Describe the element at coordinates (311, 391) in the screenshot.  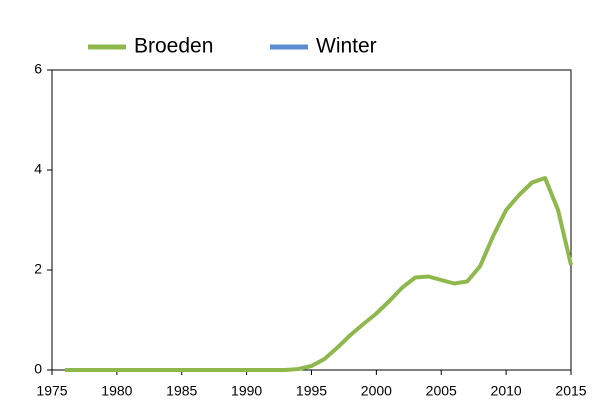
I see `x-tick-label: 1995` at that location.